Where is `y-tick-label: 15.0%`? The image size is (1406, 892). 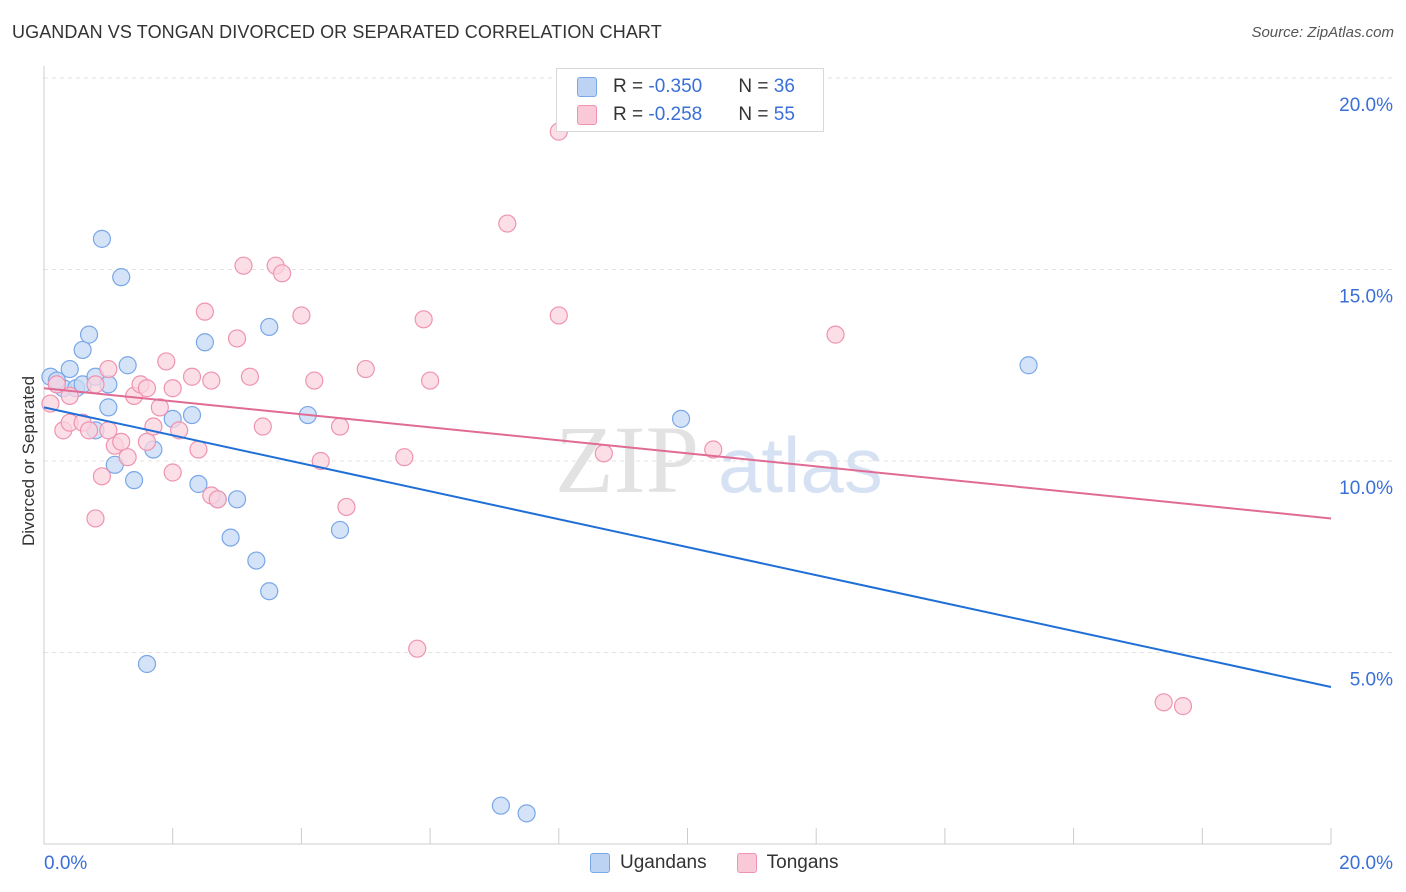
y-tick-label: 15.0% is located at coordinates (1366, 297).